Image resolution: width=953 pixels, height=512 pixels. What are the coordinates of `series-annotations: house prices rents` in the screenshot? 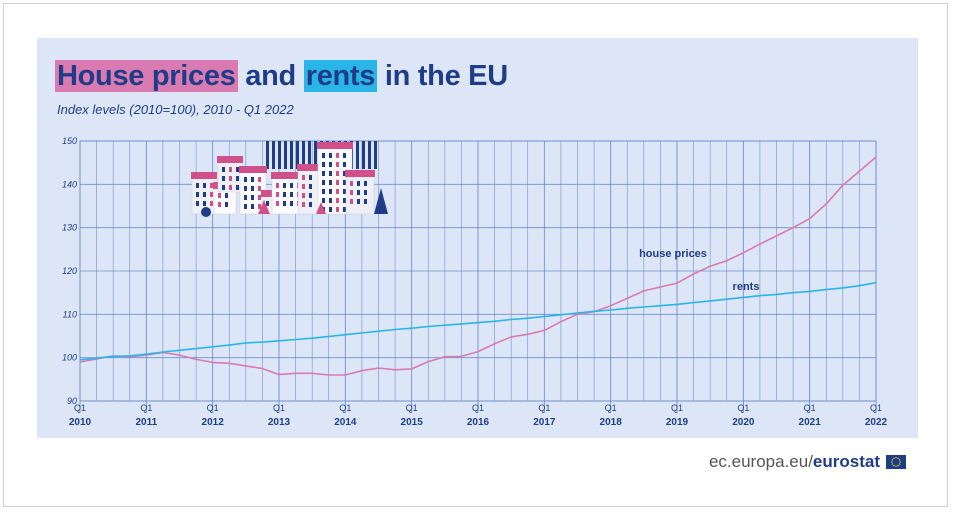 It's located at (699, 270).